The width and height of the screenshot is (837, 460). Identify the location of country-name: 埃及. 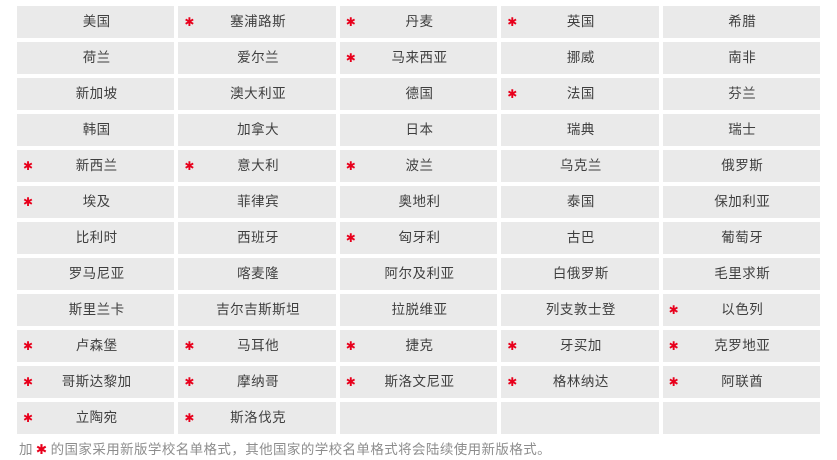
(96, 202).